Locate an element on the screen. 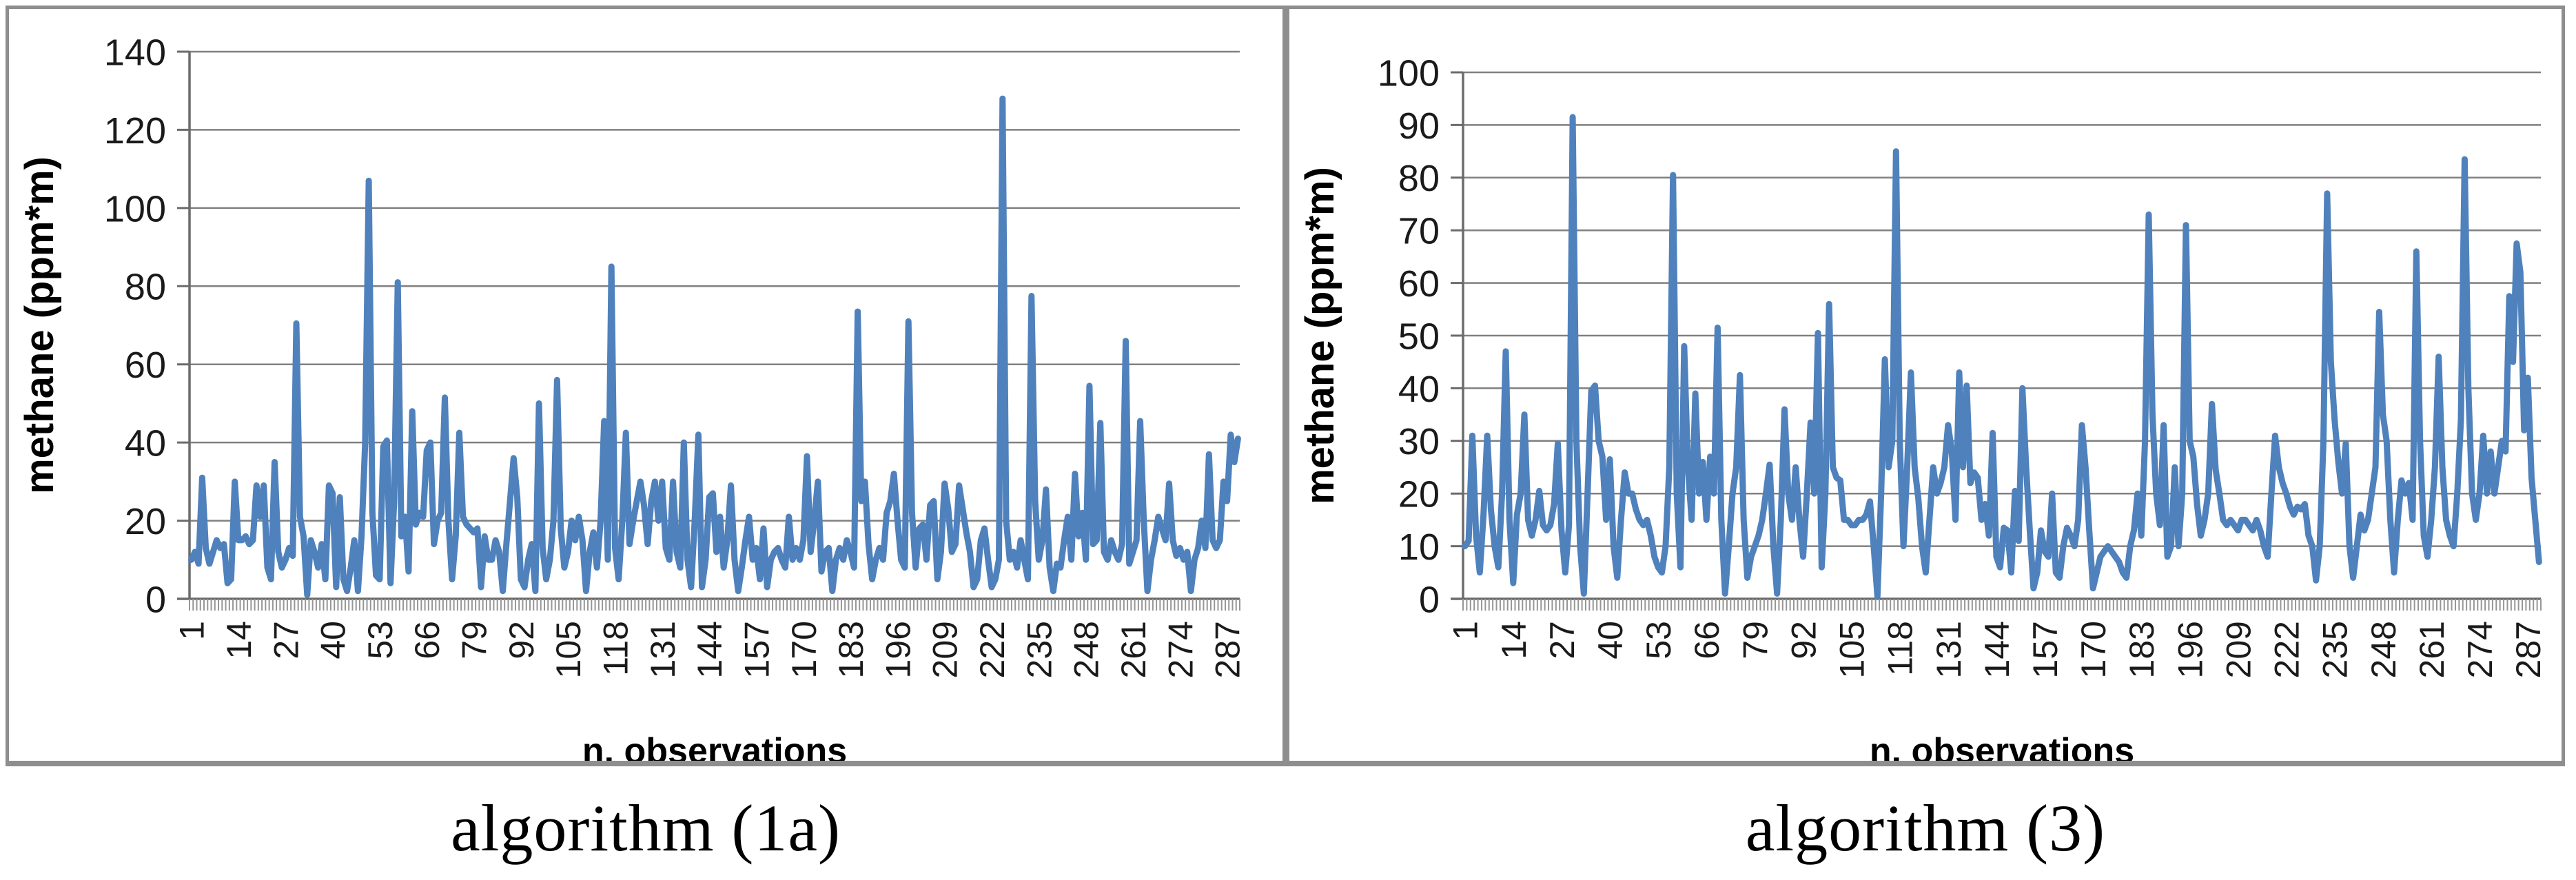  y-tick-label: 70 is located at coordinates (1419, 231).